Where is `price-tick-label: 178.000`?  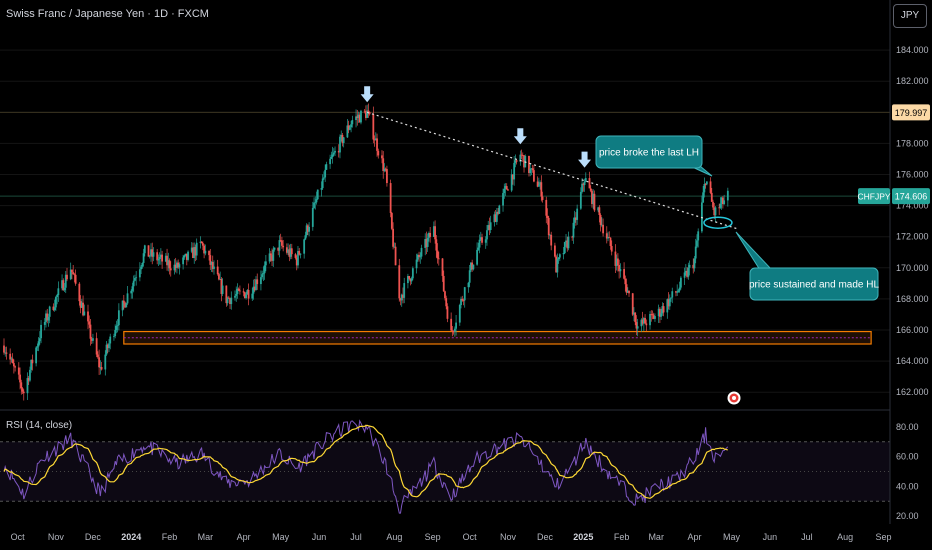
price-tick-label: 178.000 is located at coordinates (912, 143).